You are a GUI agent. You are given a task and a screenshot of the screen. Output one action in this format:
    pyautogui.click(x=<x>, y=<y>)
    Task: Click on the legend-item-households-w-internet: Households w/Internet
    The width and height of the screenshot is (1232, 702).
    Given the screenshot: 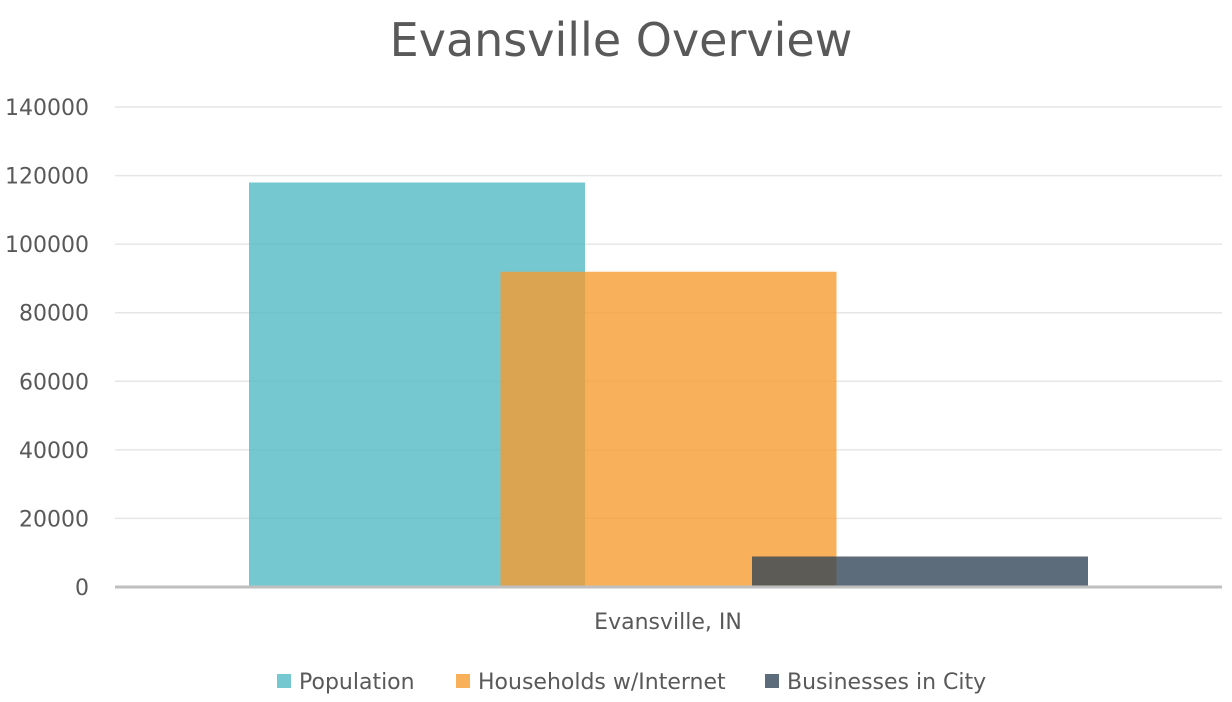 What is the action you would take?
    pyautogui.click(x=591, y=682)
    